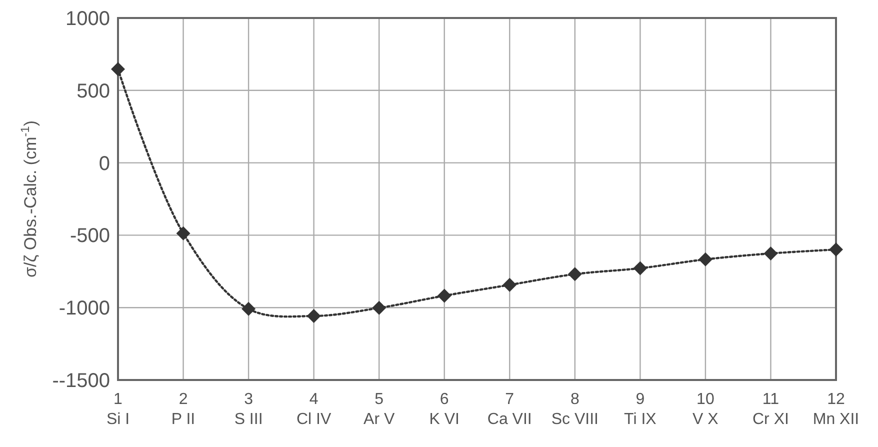 Image resolution: width=878 pixels, height=447 pixels. Describe the element at coordinates (118, 409) in the screenshot. I see `x-tick-label: 1 Si I` at that location.